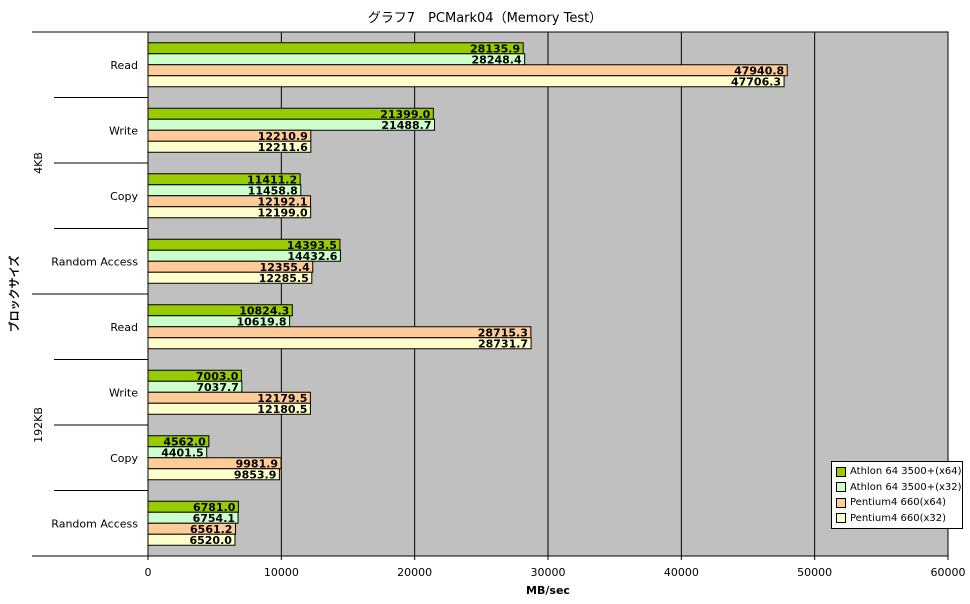  I want to click on bar-value-label: 14432.6, so click(312, 256).